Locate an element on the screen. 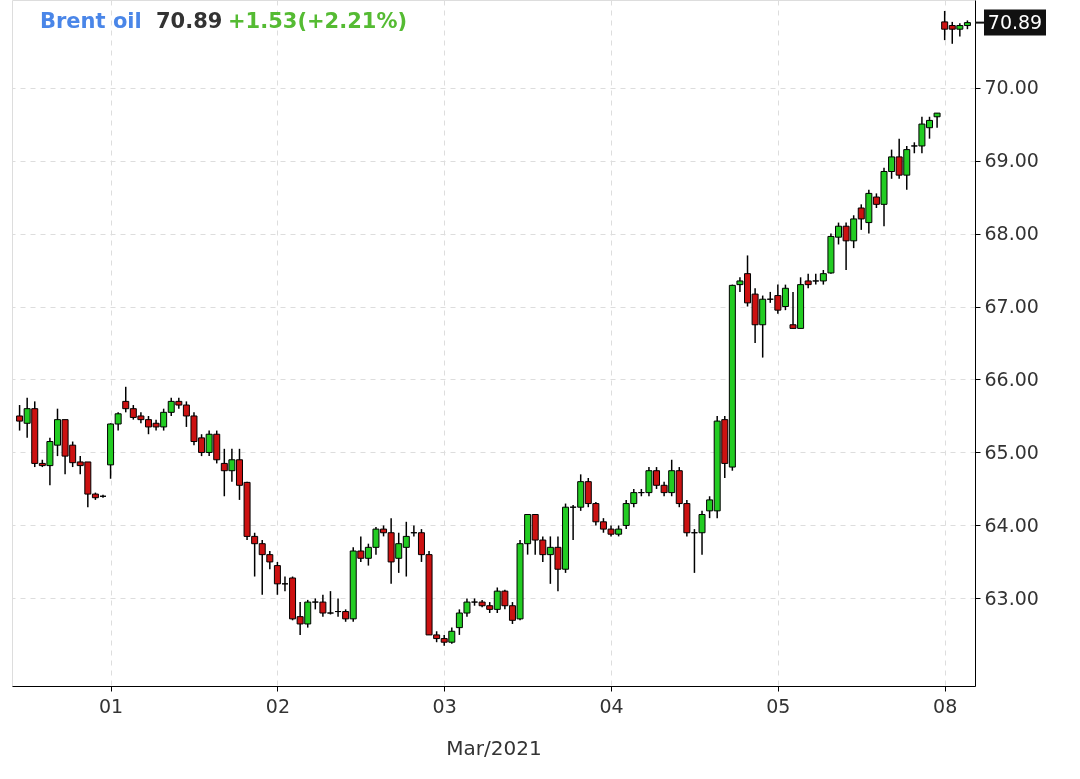 The height and width of the screenshot is (779, 1080). x-axis-title: Mar/2021 is located at coordinates (494, 747).